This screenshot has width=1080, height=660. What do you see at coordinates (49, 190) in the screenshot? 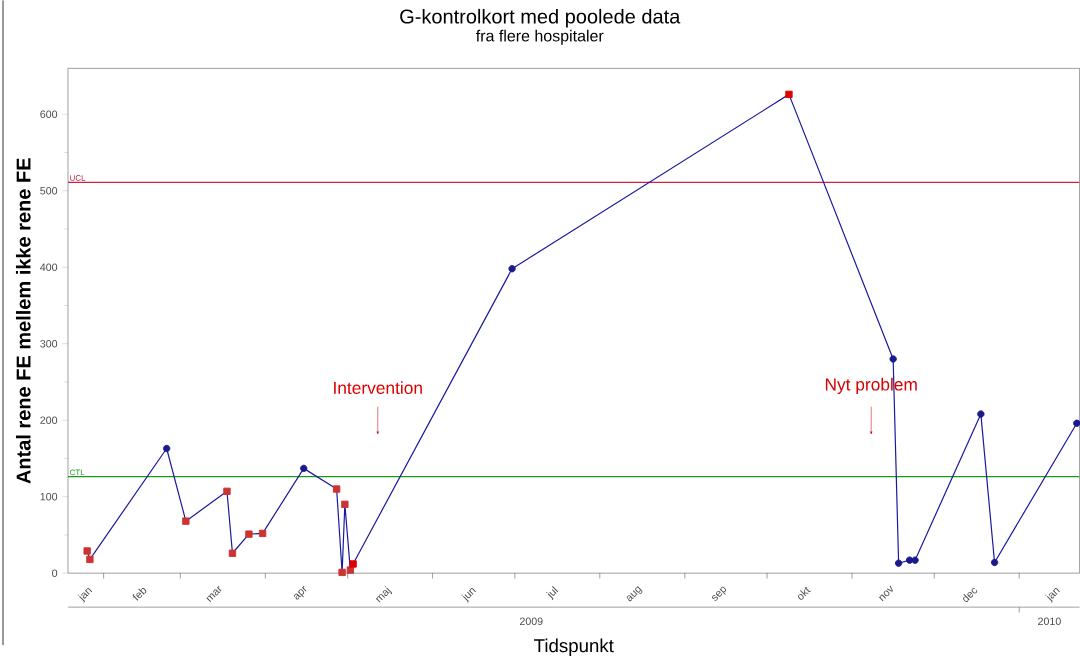
I see `y-tick-label: 500` at bounding box center [49, 190].